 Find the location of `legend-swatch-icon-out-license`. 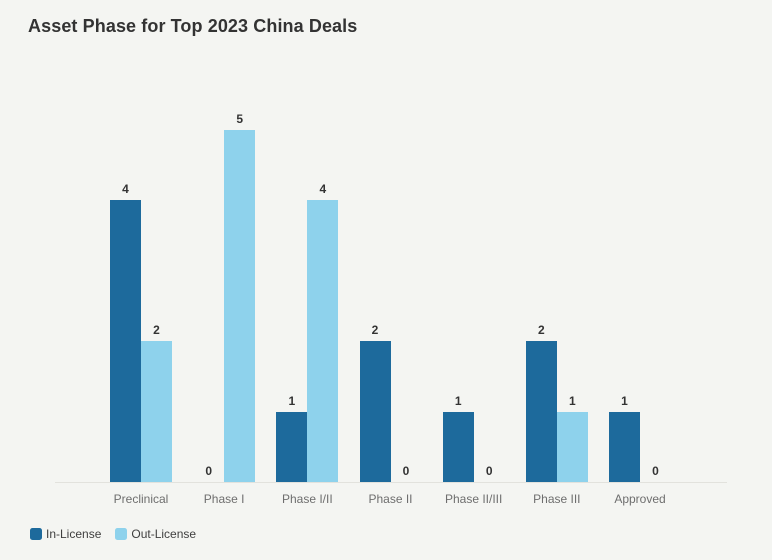

legend-swatch-icon-out-license is located at coordinates (121, 534).